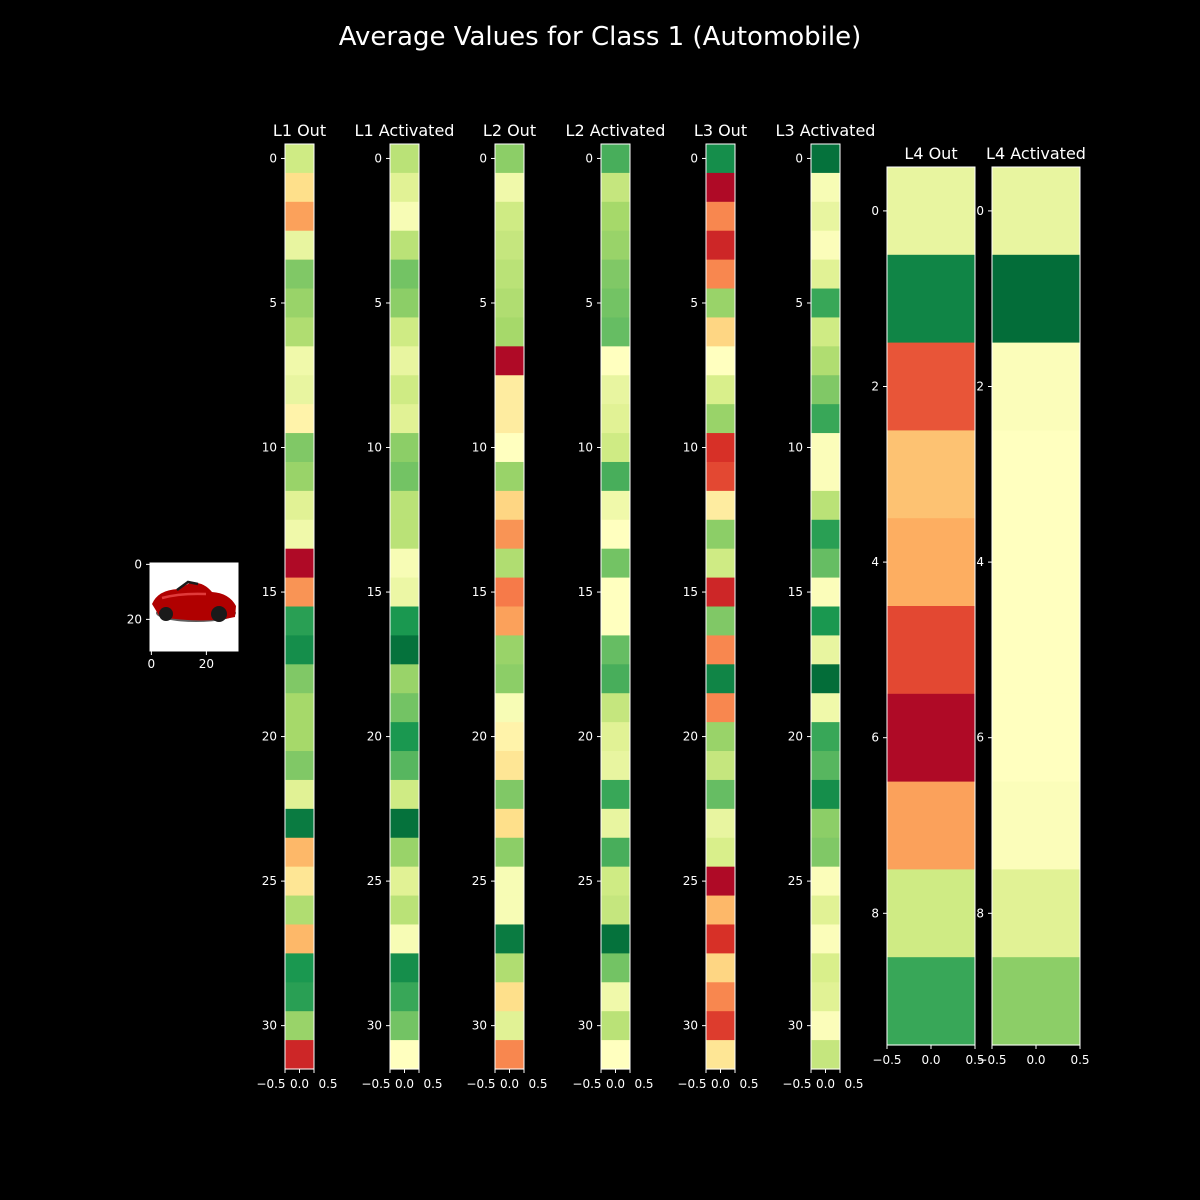 The width and height of the screenshot is (1200, 1200). What do you see at coordinates (166, 614) in the screenshot?
I see `car-wheel-front` at bounding box center [166, 614].